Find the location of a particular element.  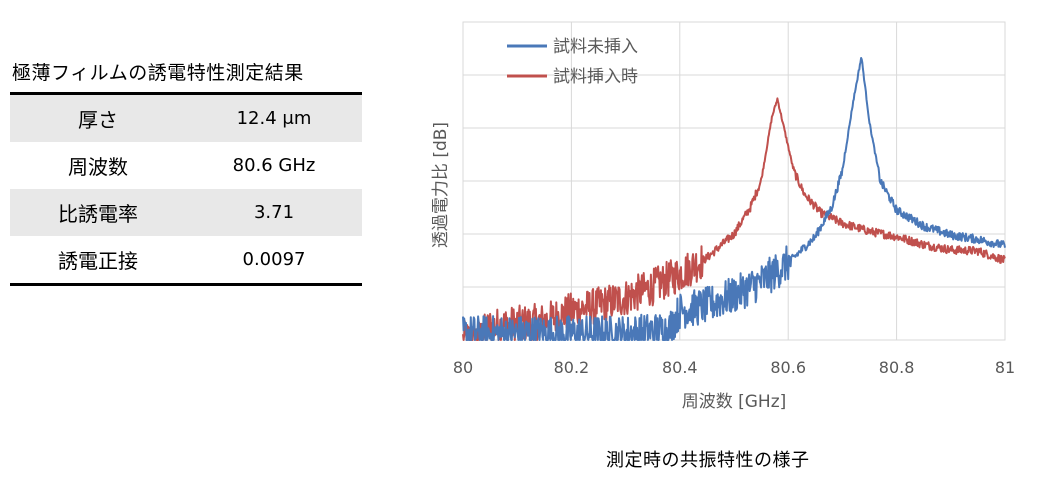

legend-label: 試料未挿入 is located at coordinates (595, 47).